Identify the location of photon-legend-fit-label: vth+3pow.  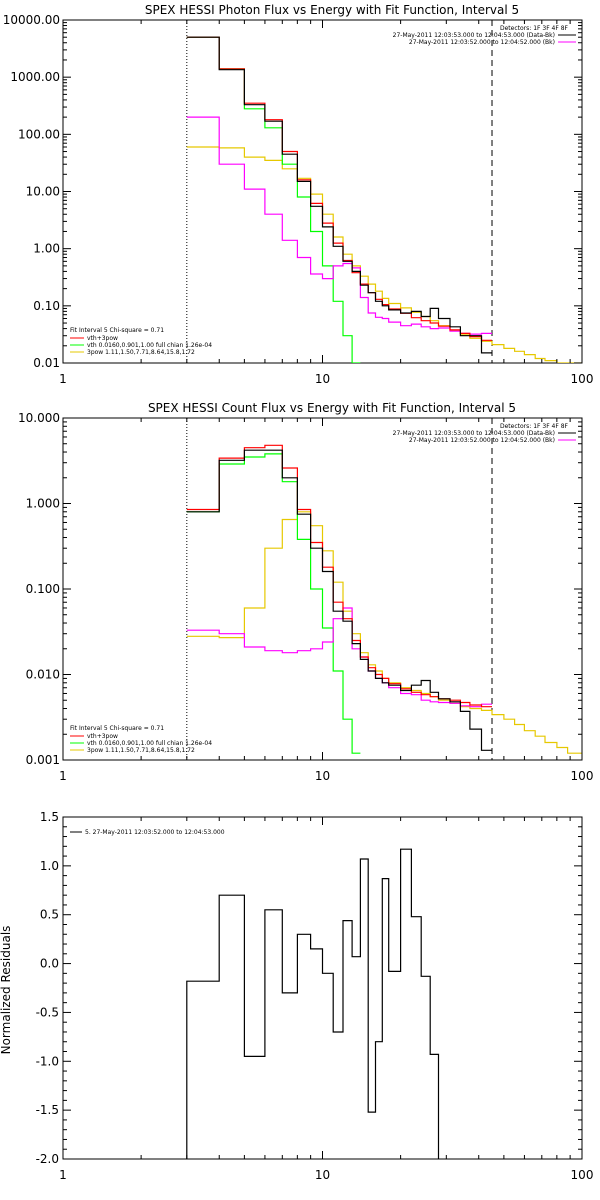
(102, 338).